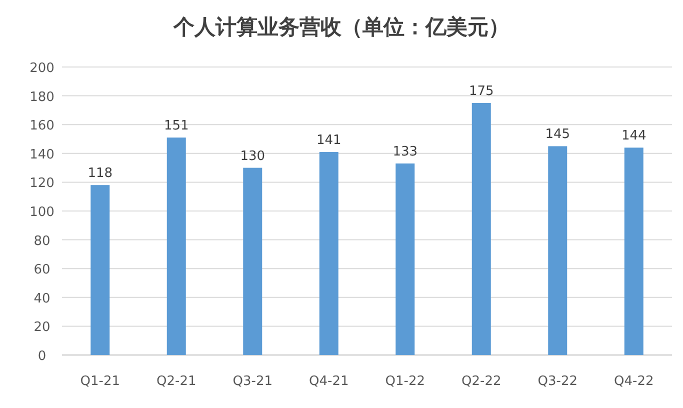 This screenshot has width=683, height=408. What do you see at coordinates (42, 270) in the screenshot?
I see `y-tick-label: 60` at bounding box center [42, 270].